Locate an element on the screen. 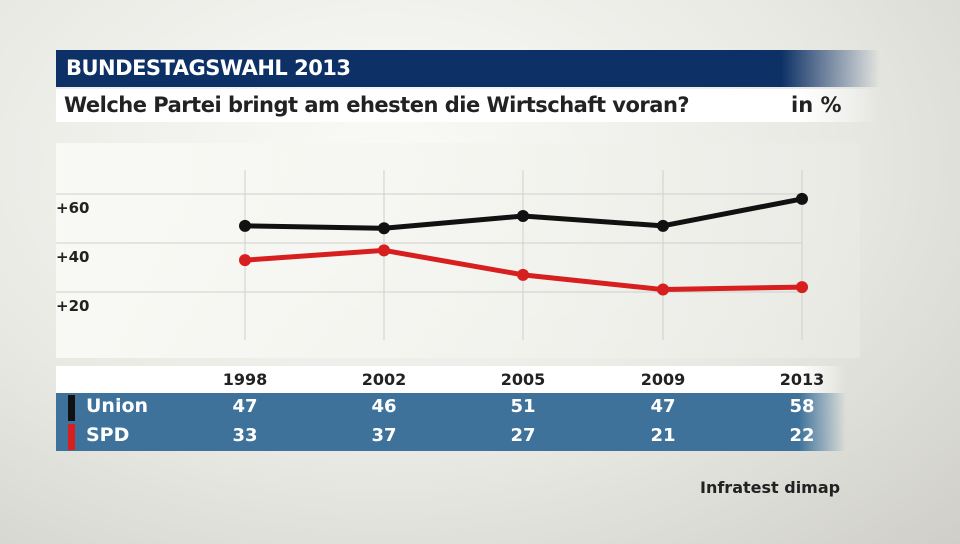  year-header: 2013 is located at coordinates (802, 379).